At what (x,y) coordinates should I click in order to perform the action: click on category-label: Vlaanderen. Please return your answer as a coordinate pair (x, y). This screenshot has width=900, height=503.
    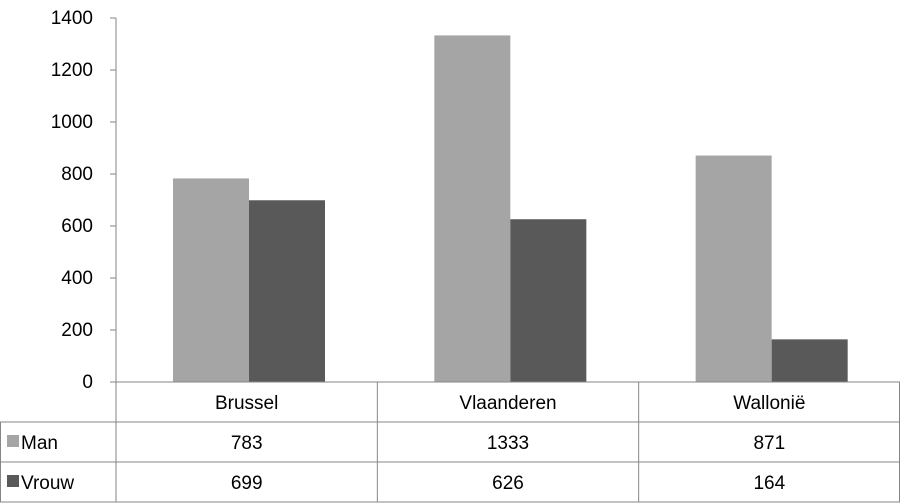
    Looking at the image, I should click on (507, 403).